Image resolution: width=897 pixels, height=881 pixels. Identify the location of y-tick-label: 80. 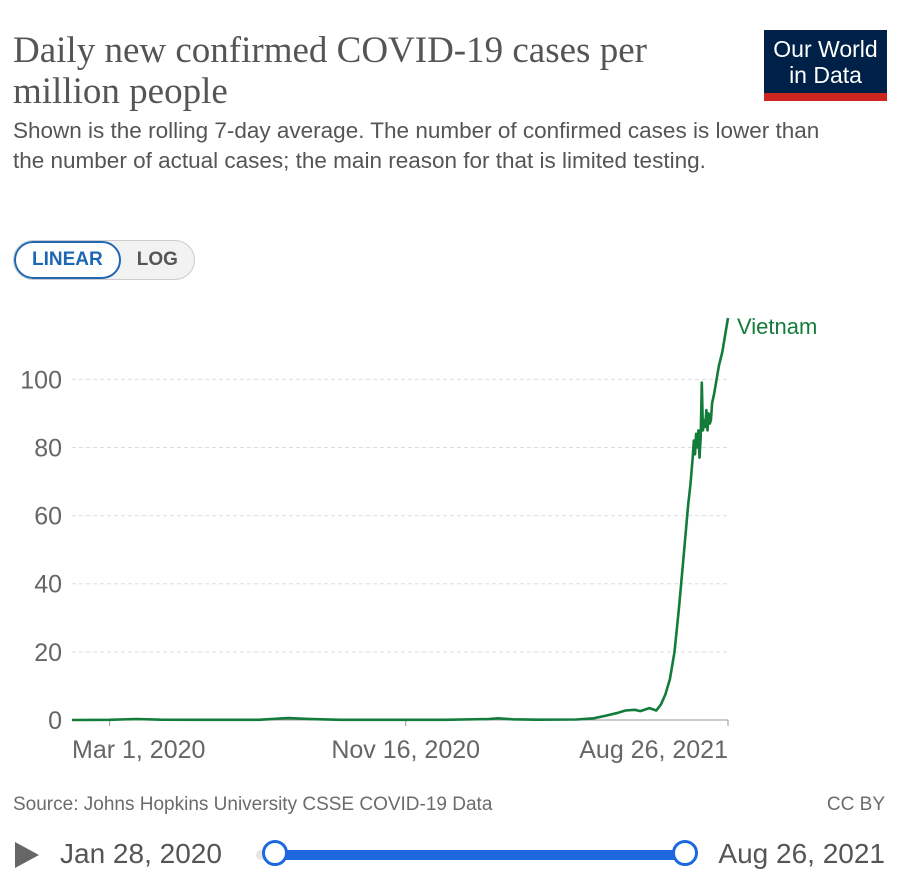
(48, 448).